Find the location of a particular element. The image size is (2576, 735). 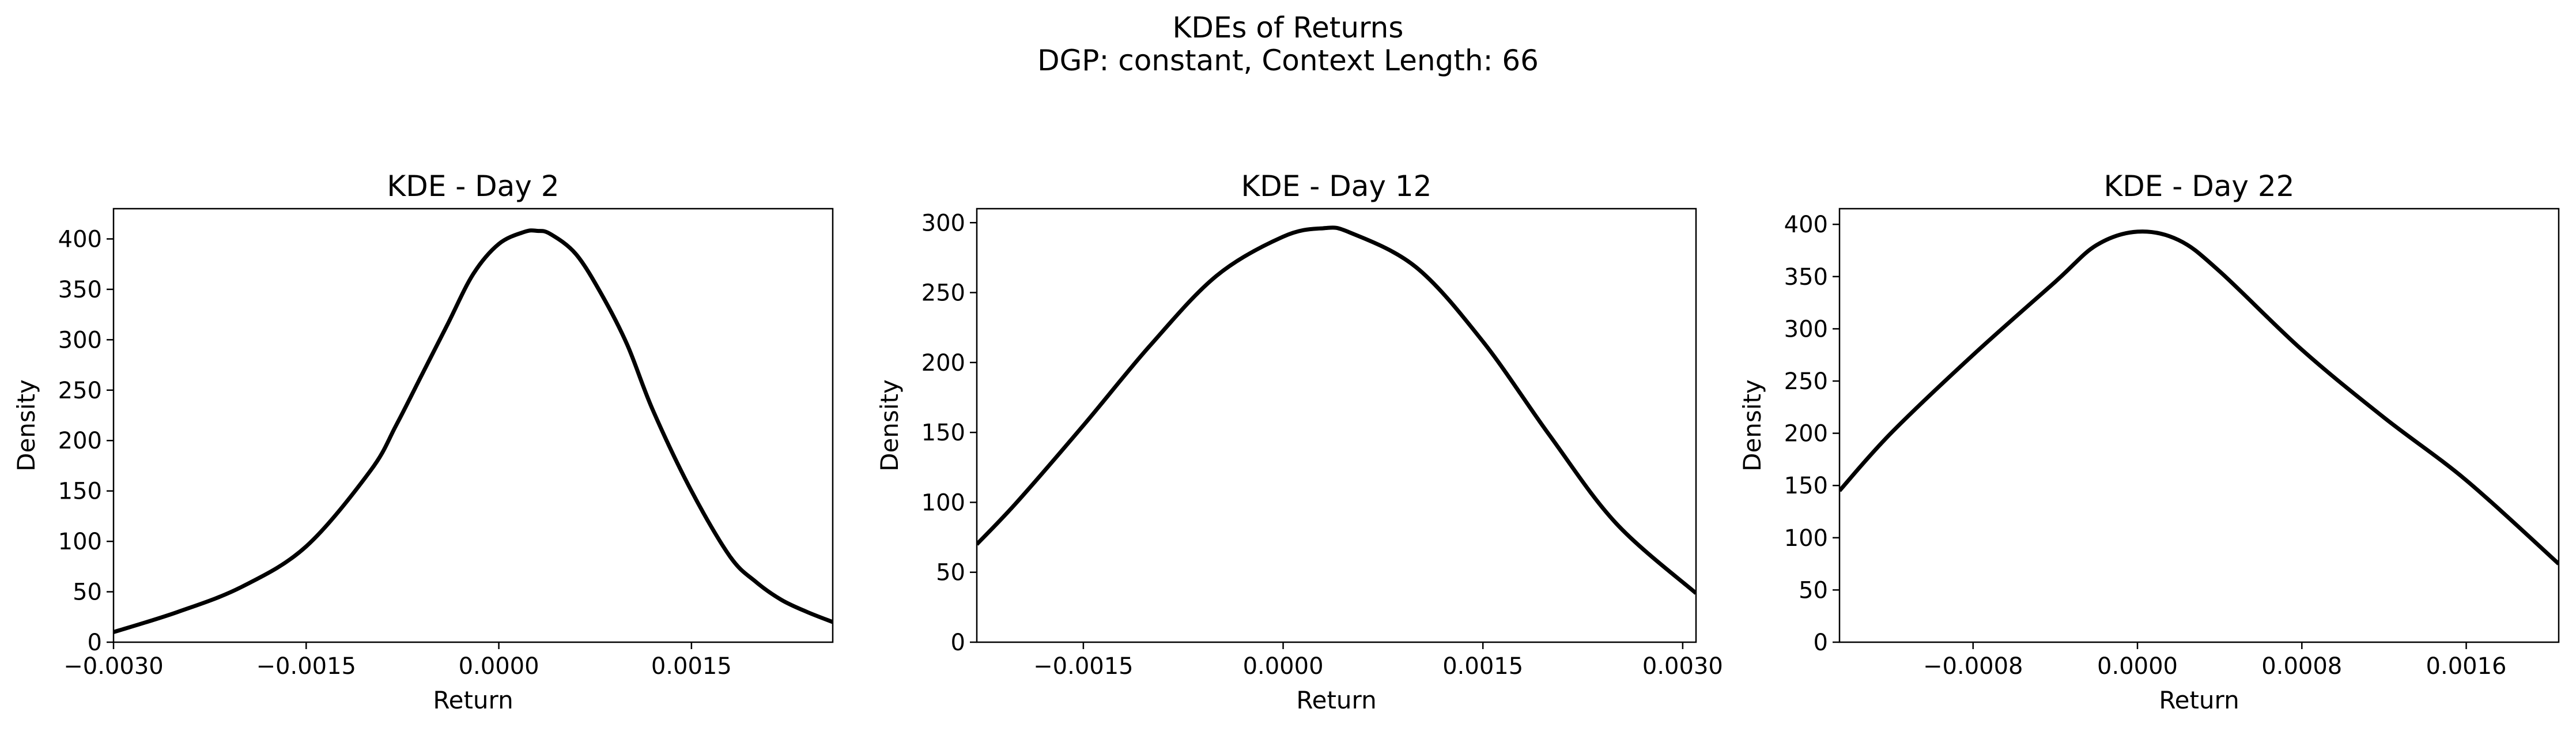

plot-title: KDE - Day 22 is located at coordinates (2199, 186).